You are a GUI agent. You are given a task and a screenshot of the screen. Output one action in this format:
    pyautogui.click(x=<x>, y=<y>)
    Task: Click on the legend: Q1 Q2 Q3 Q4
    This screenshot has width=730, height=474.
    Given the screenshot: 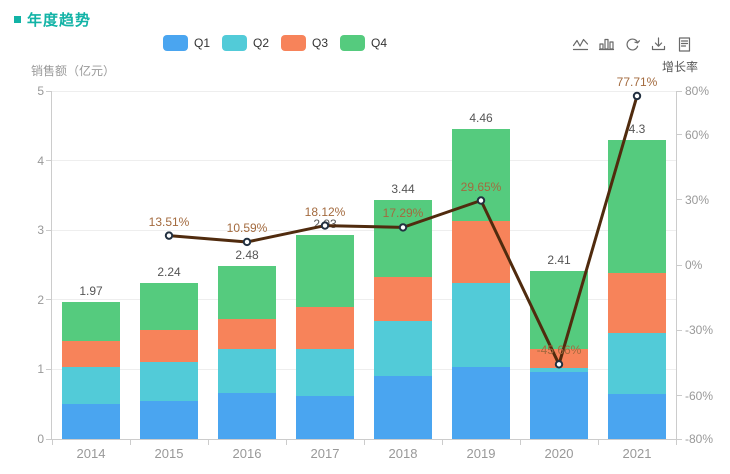 What is the action you would take?
    pyautogui.click(x=275, y=43)
    